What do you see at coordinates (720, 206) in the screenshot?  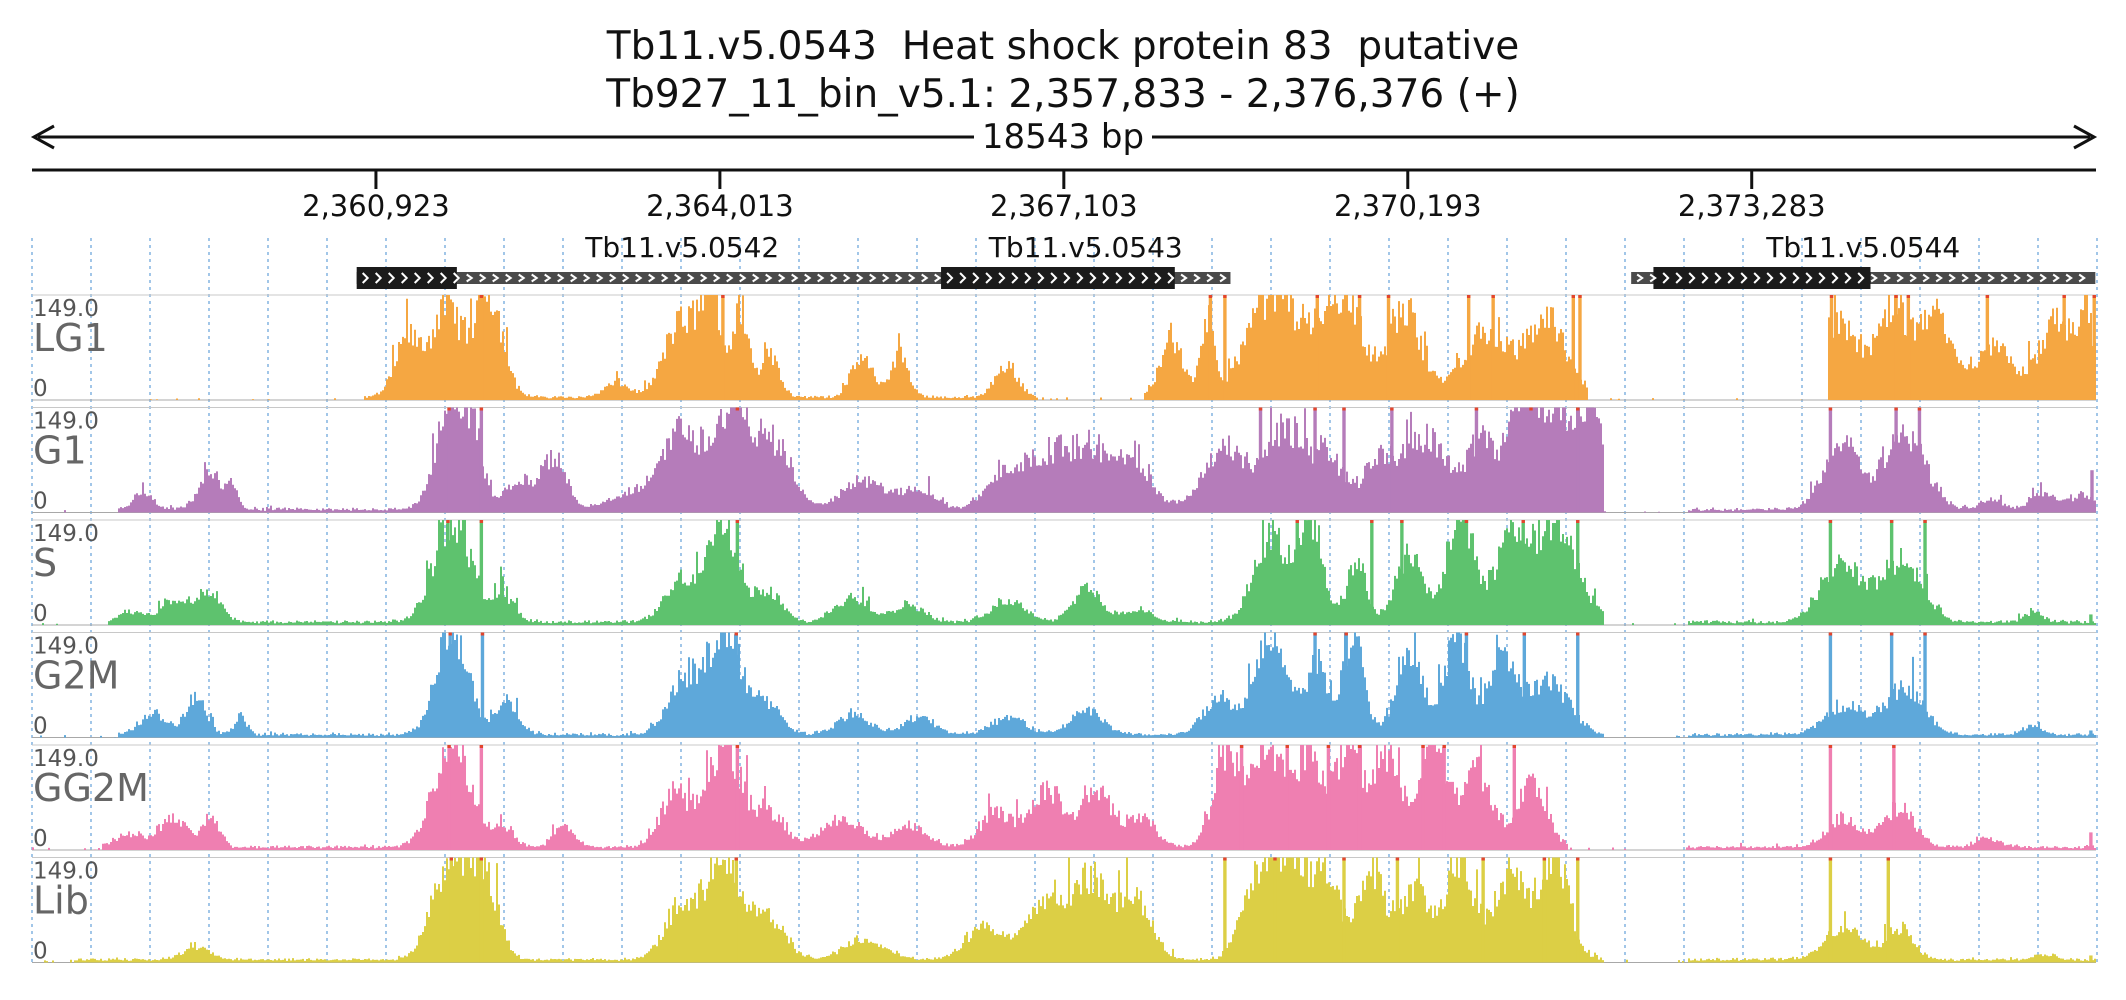 I see `axis-tick-label: 2,364,013` at bounding box center [720, 206].